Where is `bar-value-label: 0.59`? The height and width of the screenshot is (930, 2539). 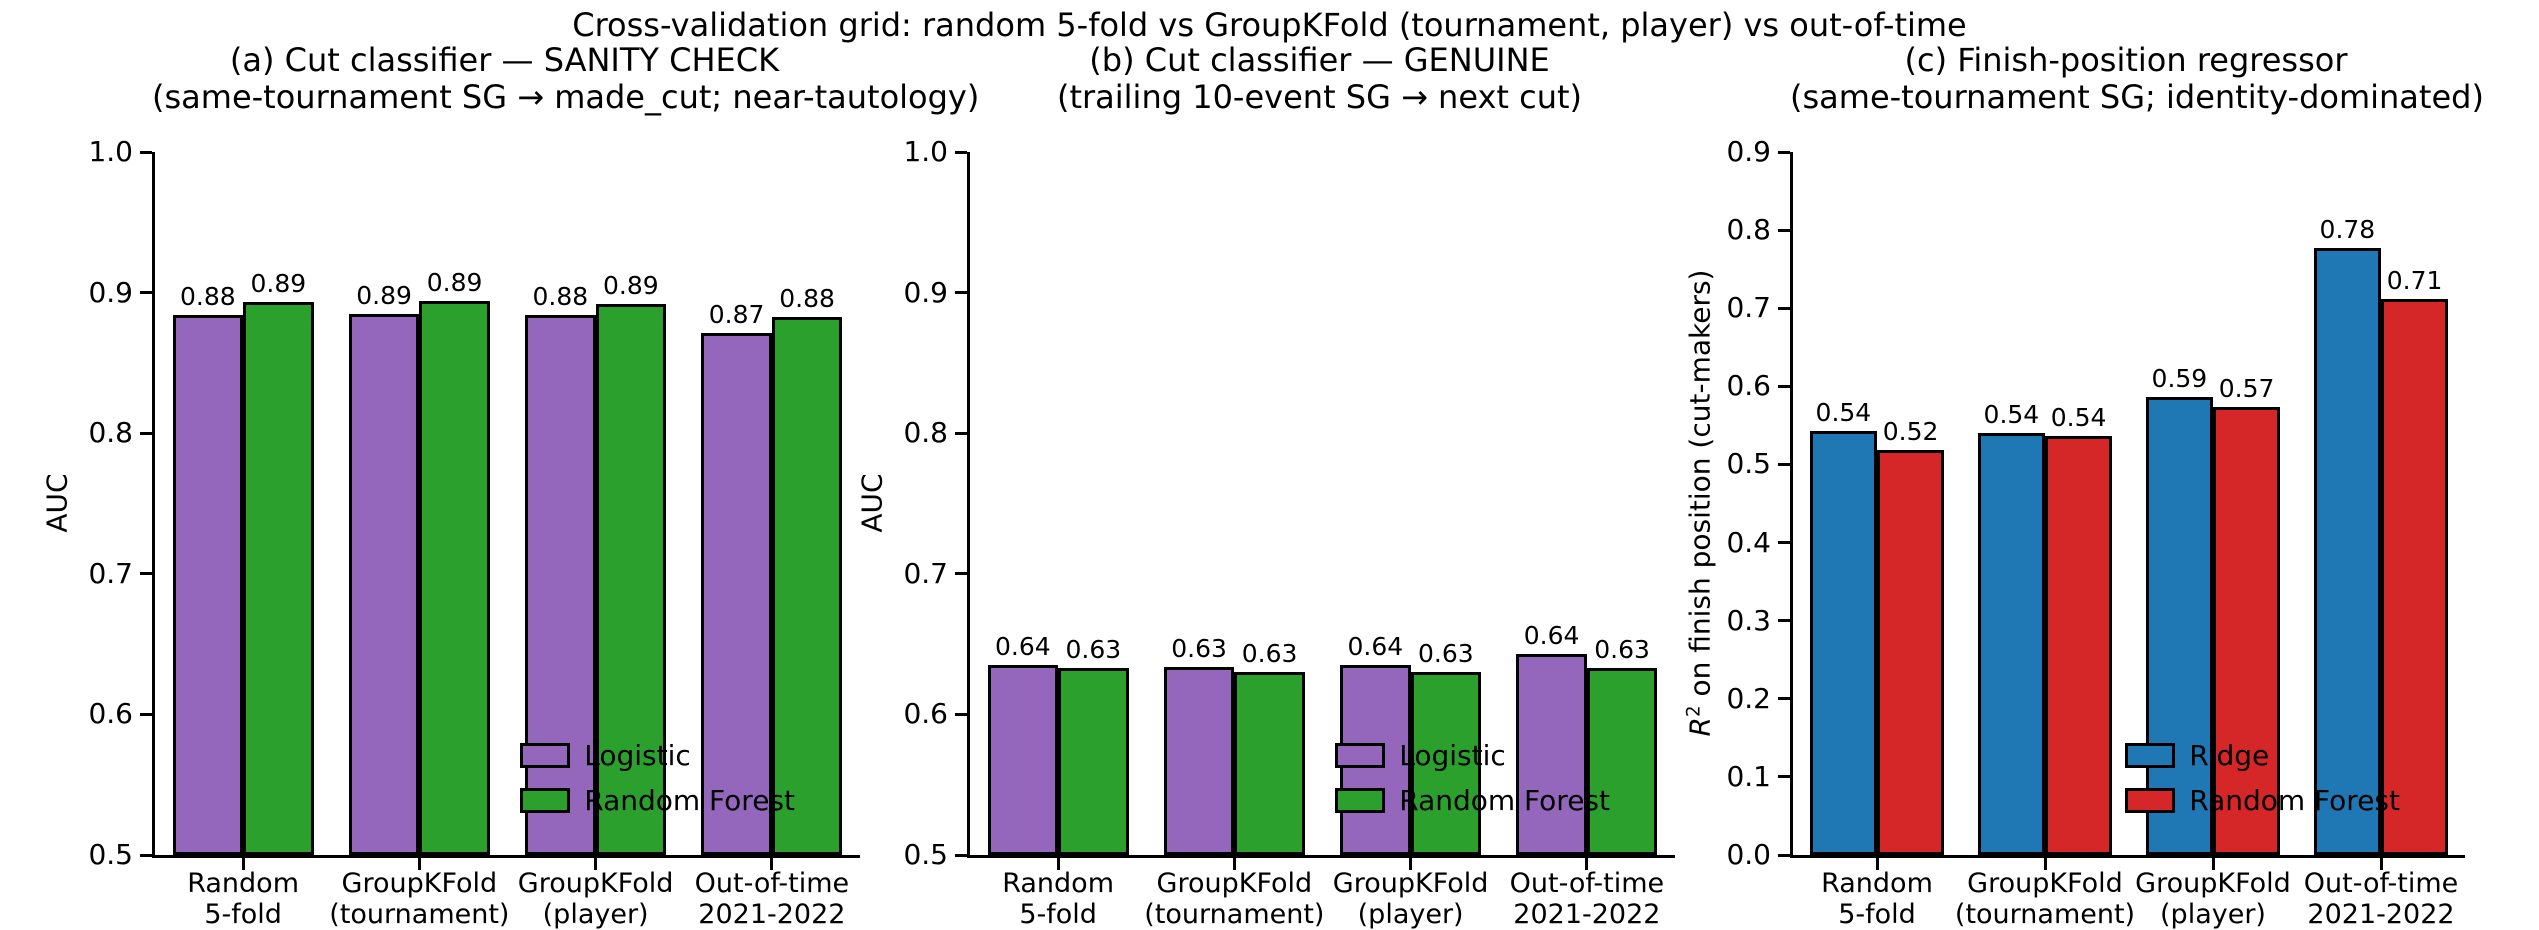 bar-value-label: 0.59 is located at coordinates (2179, 378).